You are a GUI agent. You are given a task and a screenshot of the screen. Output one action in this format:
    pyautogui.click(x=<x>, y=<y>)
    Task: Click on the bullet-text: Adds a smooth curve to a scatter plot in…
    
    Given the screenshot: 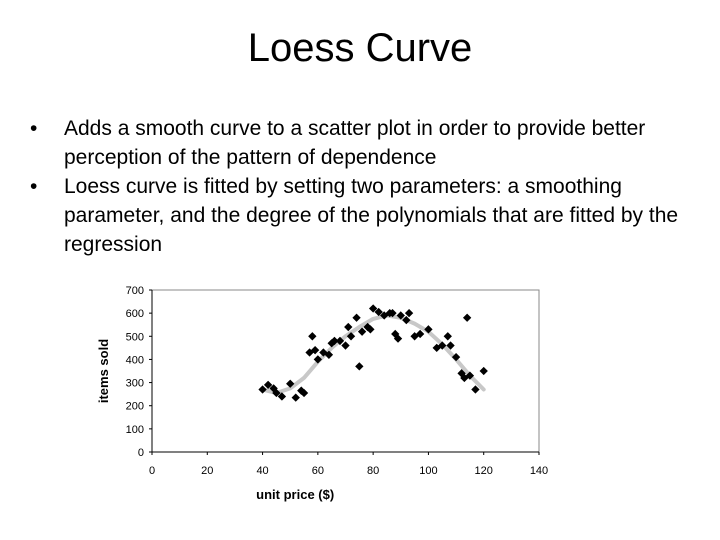 What is the action you would take?
    pyautogui.click(x=355, y=143)
    